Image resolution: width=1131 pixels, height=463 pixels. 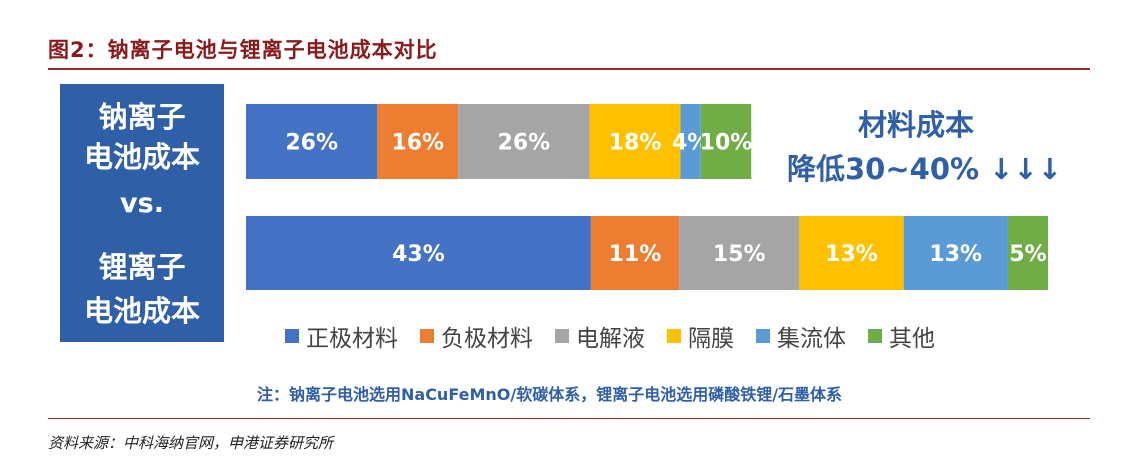 I want to click on figure-title: 图2：钠离子电池与锂离子电池成本对比, so click(x=243, y=50).